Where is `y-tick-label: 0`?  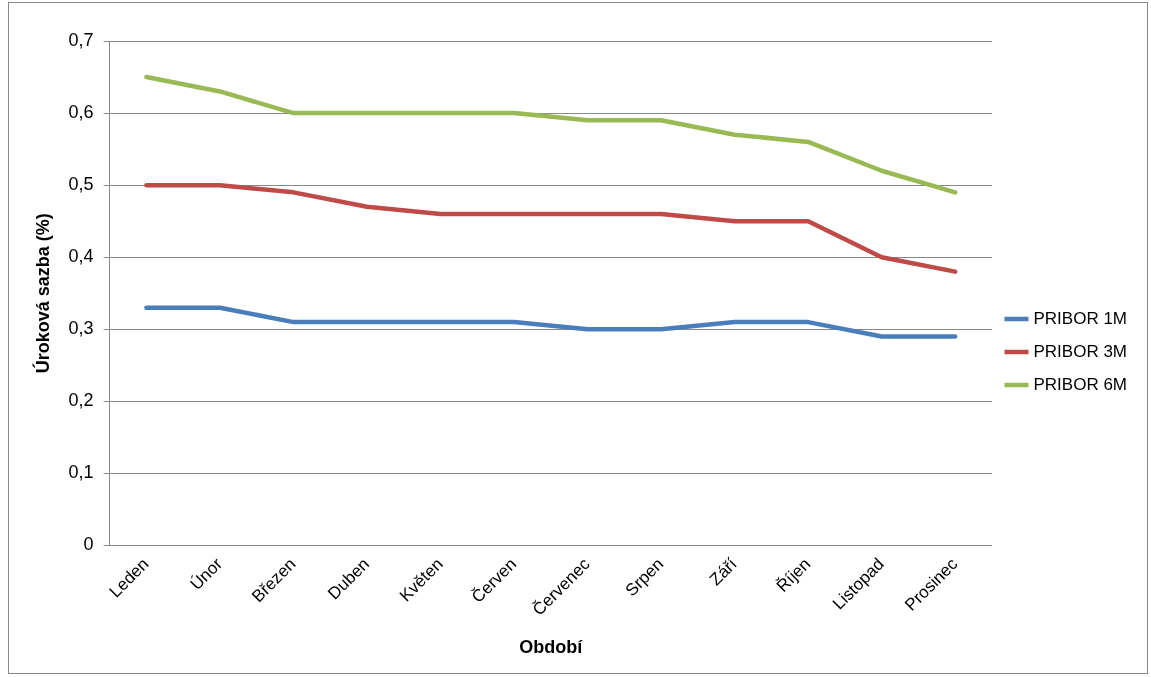
y-tick-label: 0 is located at coordinates (88, 544).